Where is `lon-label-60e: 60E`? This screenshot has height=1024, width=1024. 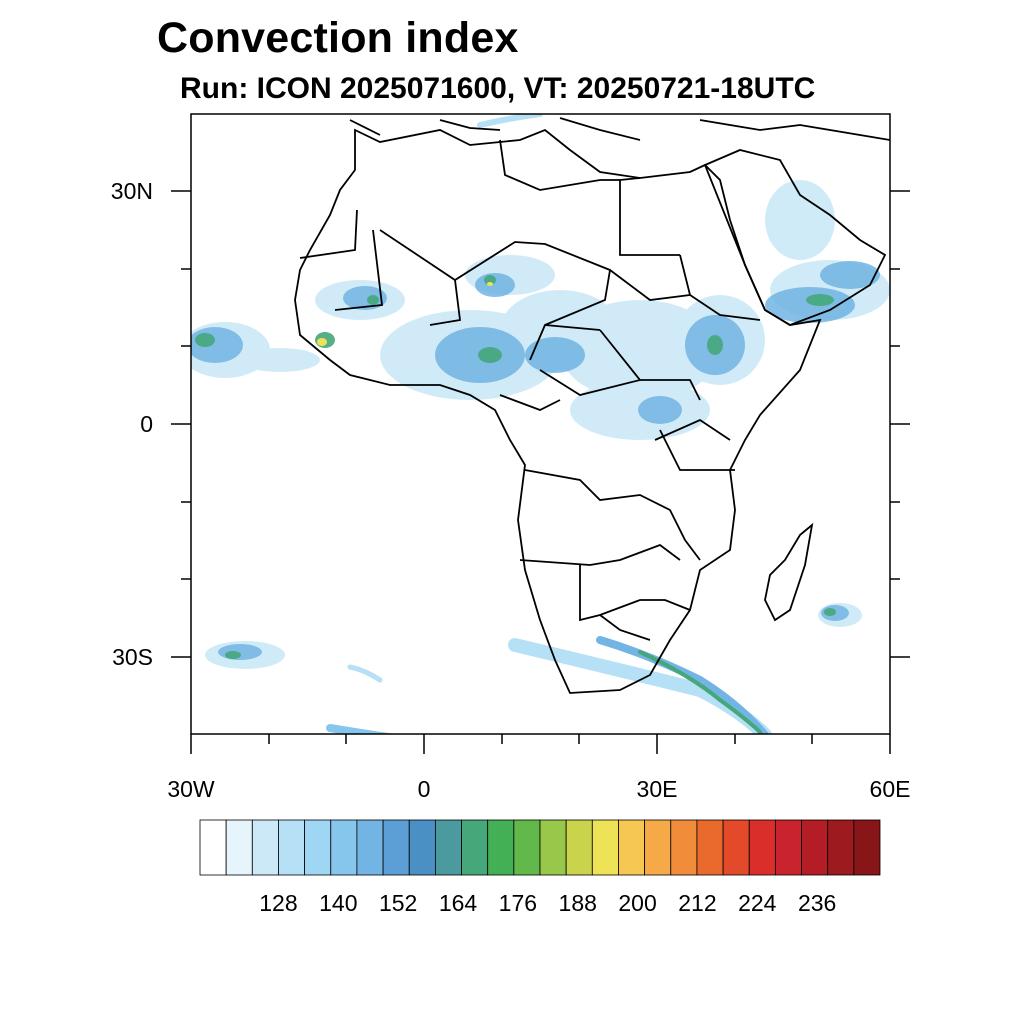
lon-label-60e: 60E is located at coordinates (890, 789).